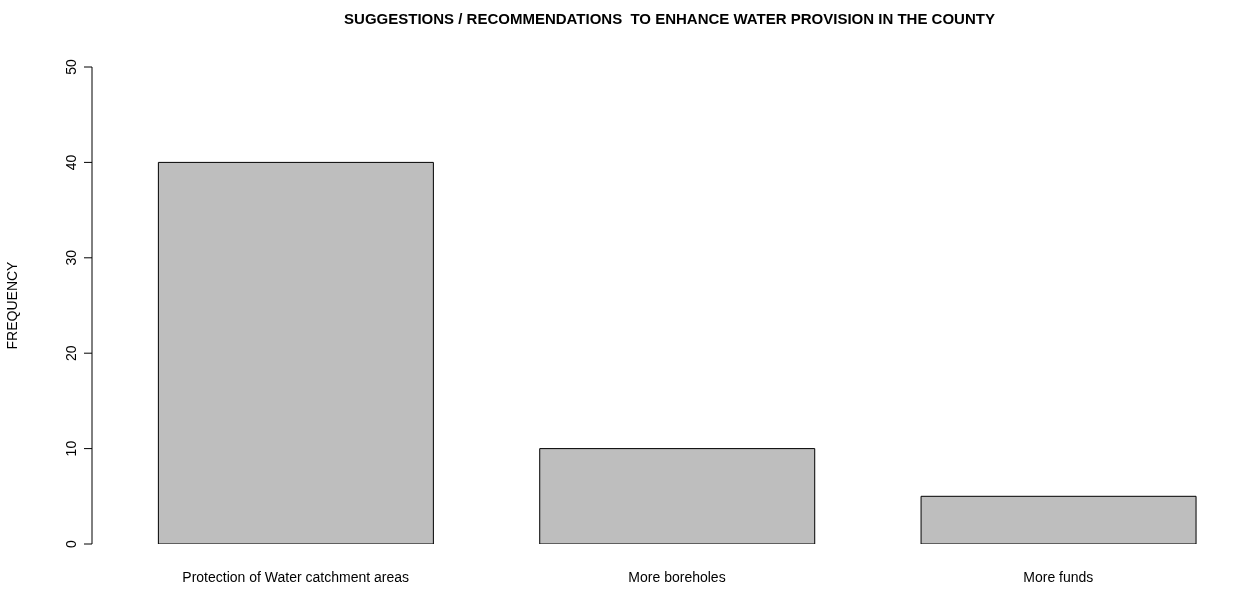  Describe the element at coordinates (71, 543) in the screenshot. I see `y-tick-label: 0` at that location.